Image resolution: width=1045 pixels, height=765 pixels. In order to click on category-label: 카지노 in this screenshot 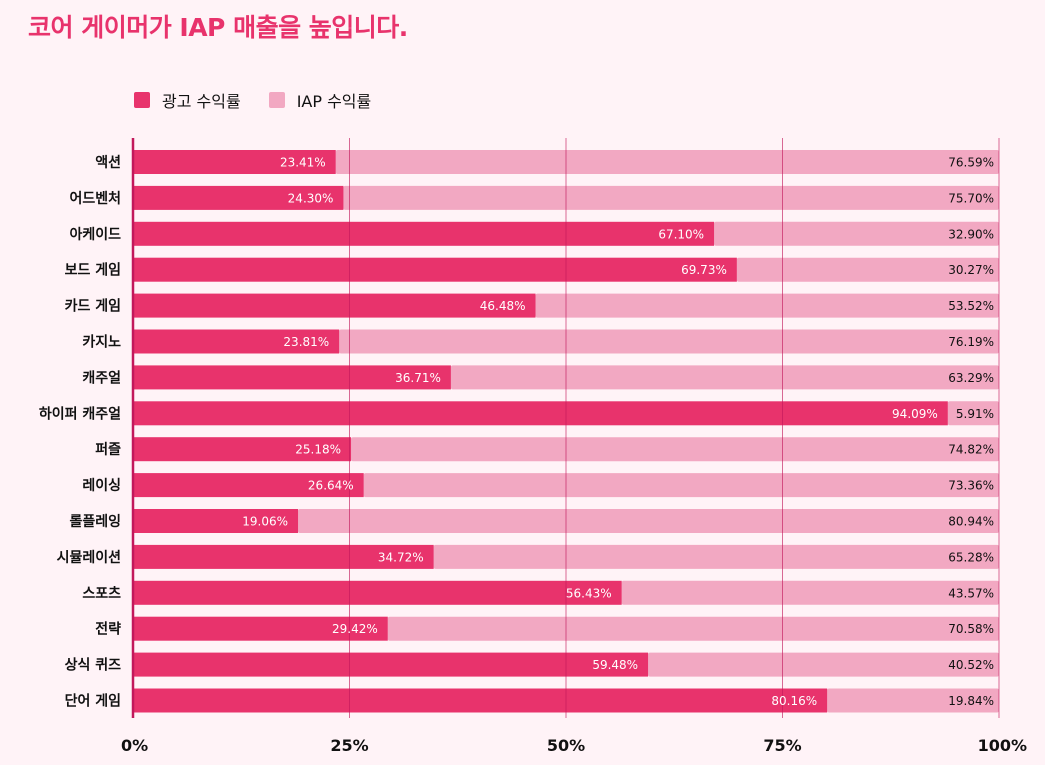, I will do `click(101, 343)`.